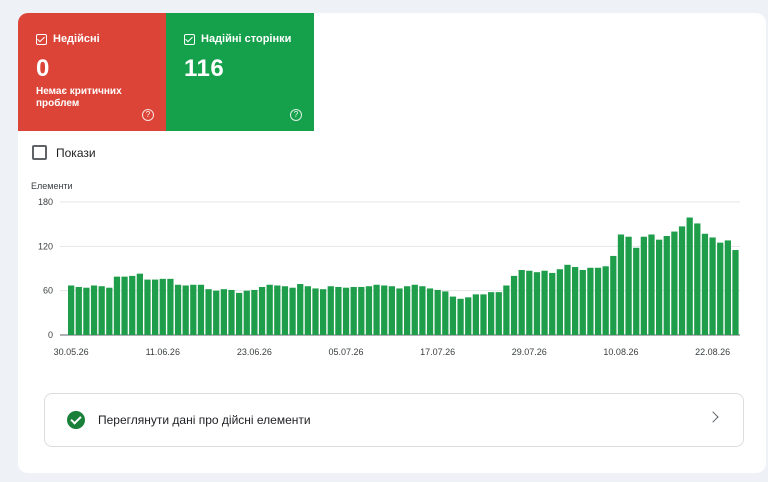  Describe the element at coordinates (71, 352) in the screenshot. I see `x-tick-label: 30.05.26` at that location.